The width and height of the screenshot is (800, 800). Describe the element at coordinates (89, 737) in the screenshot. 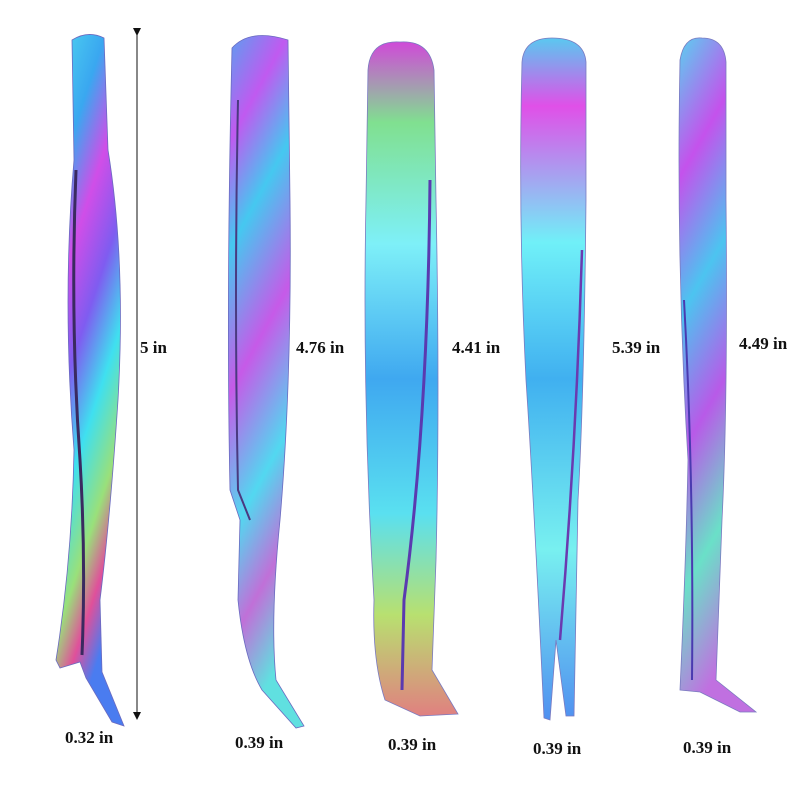

I see `width-label: 0.32 in` at that location.